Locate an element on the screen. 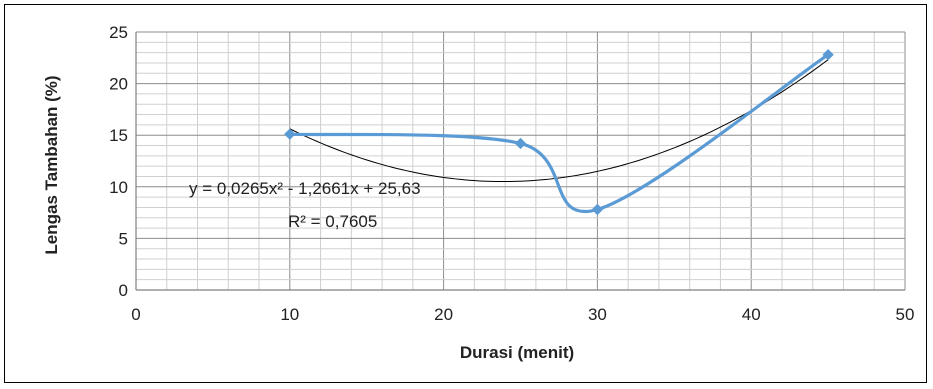 Image resolution: width=933 pixels, height=389 pixels. y-tick-label: 0 is located at coordinates (123, 290).